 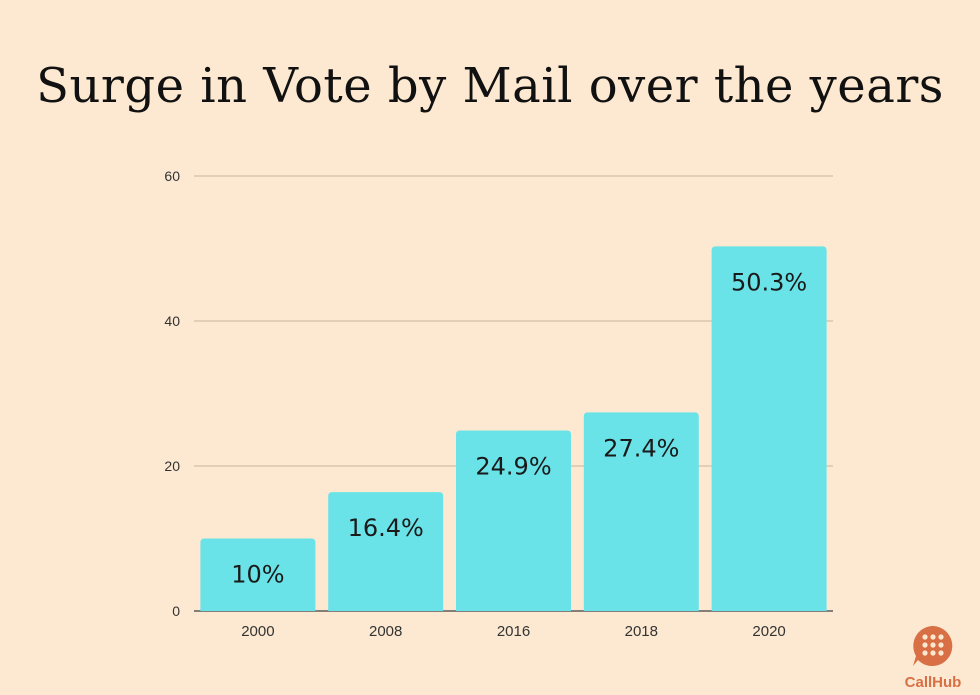 I want to click on y-tick-label: 20, so click(x=172, y=466).